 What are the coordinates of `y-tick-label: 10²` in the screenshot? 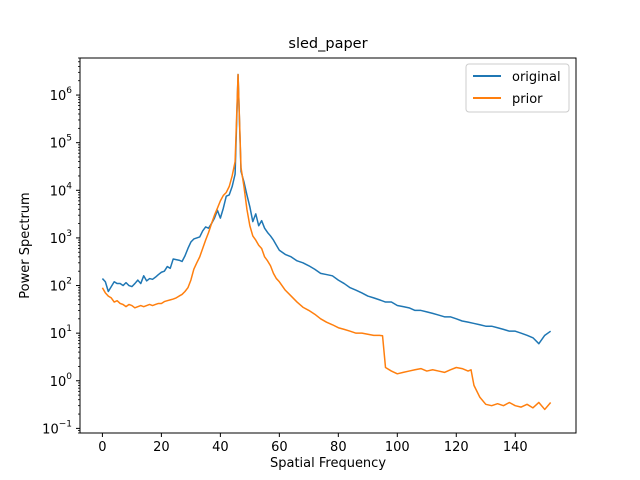 It's located at (61, 286).